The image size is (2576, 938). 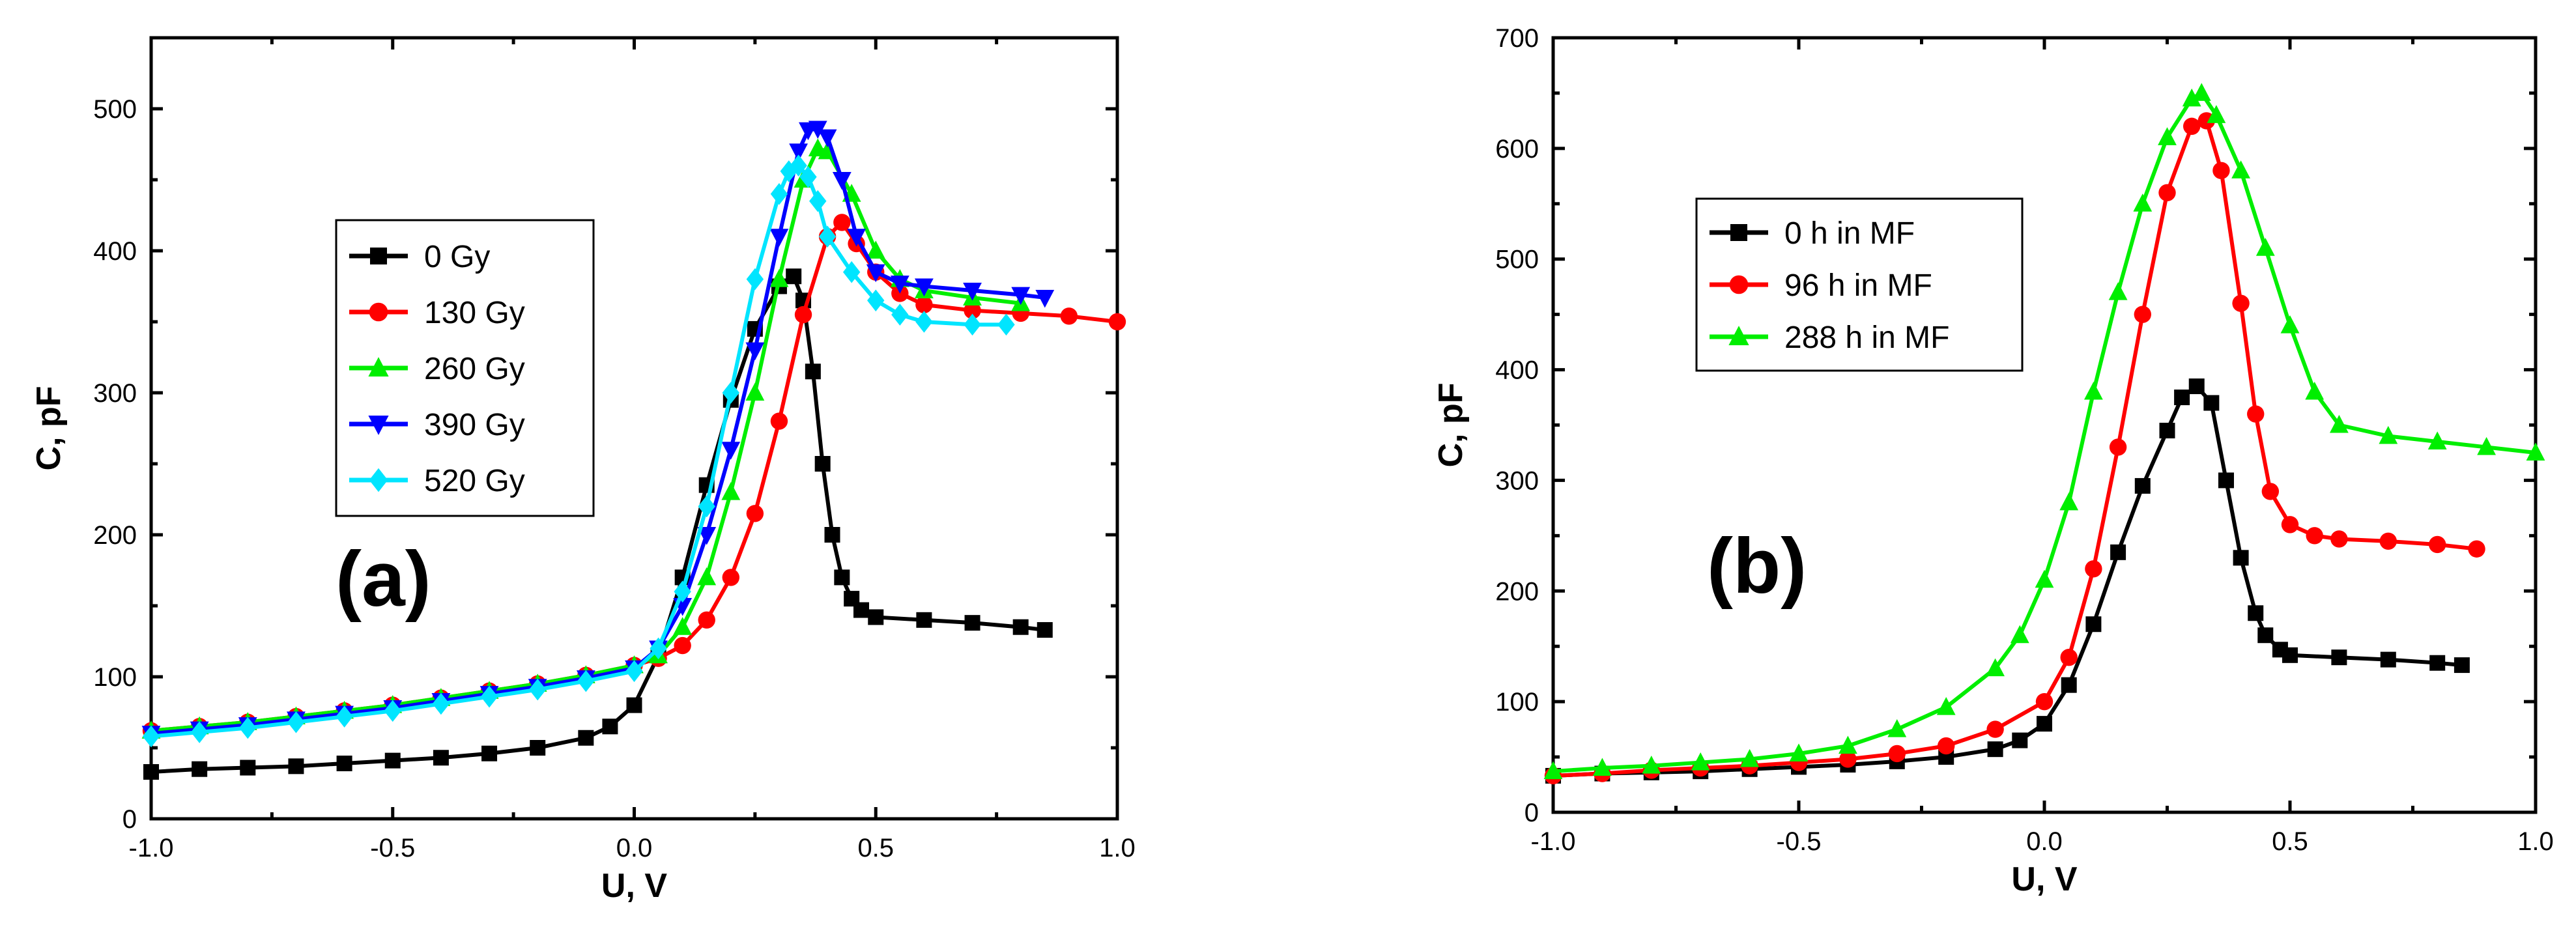 What do you see at coordinates (151, 848) in the screenshot?
I see `x-tick-label: -1.0` at bounding box center [151, 848].